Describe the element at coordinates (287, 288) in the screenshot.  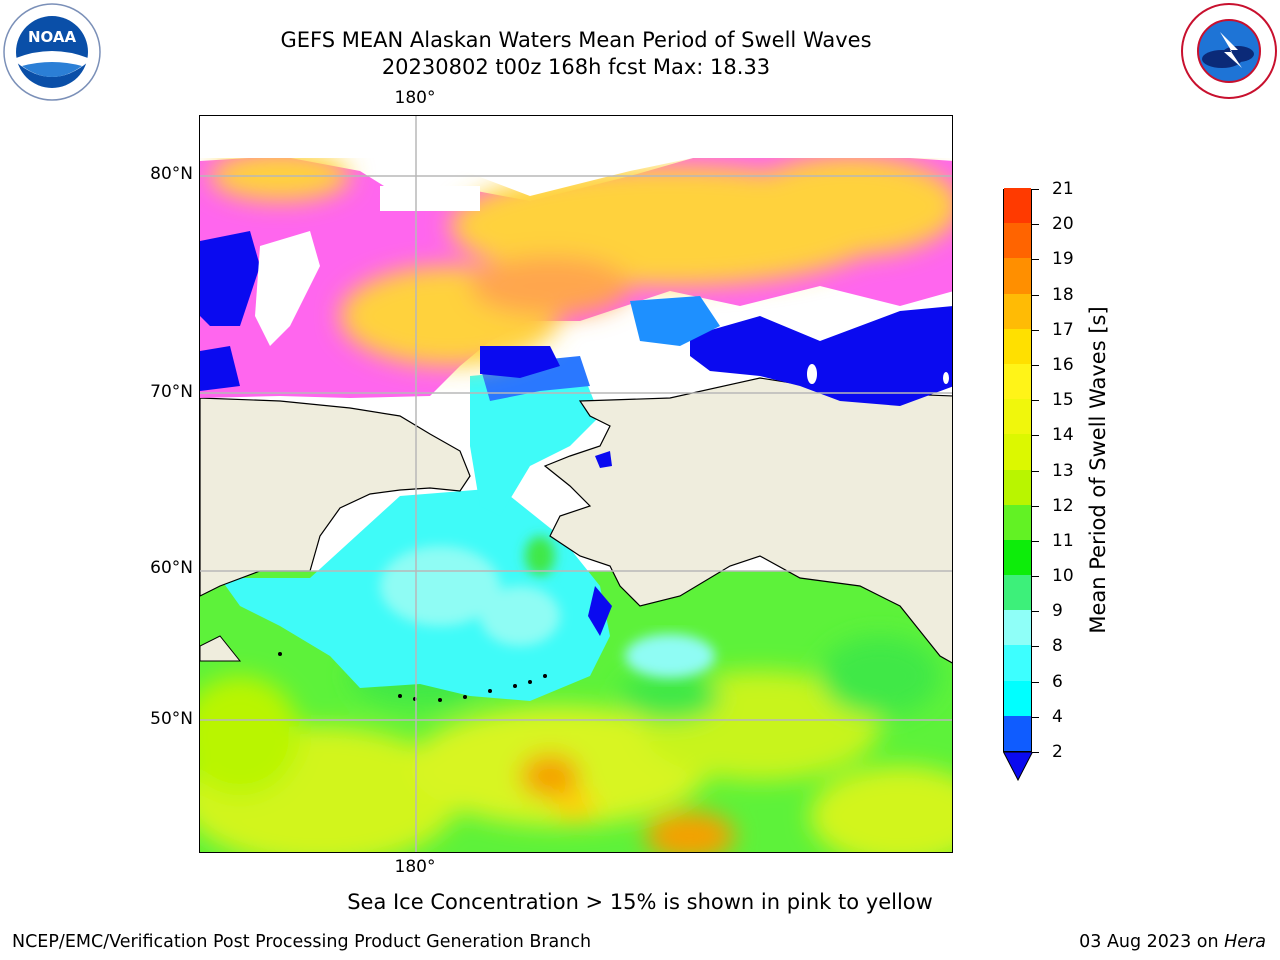
I see `no-data-area` at that location.